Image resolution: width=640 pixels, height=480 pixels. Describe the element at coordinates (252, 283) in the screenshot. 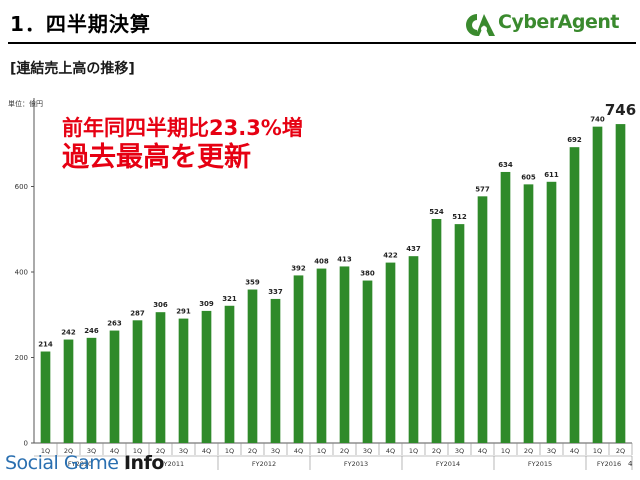

I see `bar-value-label: 359` at that location.